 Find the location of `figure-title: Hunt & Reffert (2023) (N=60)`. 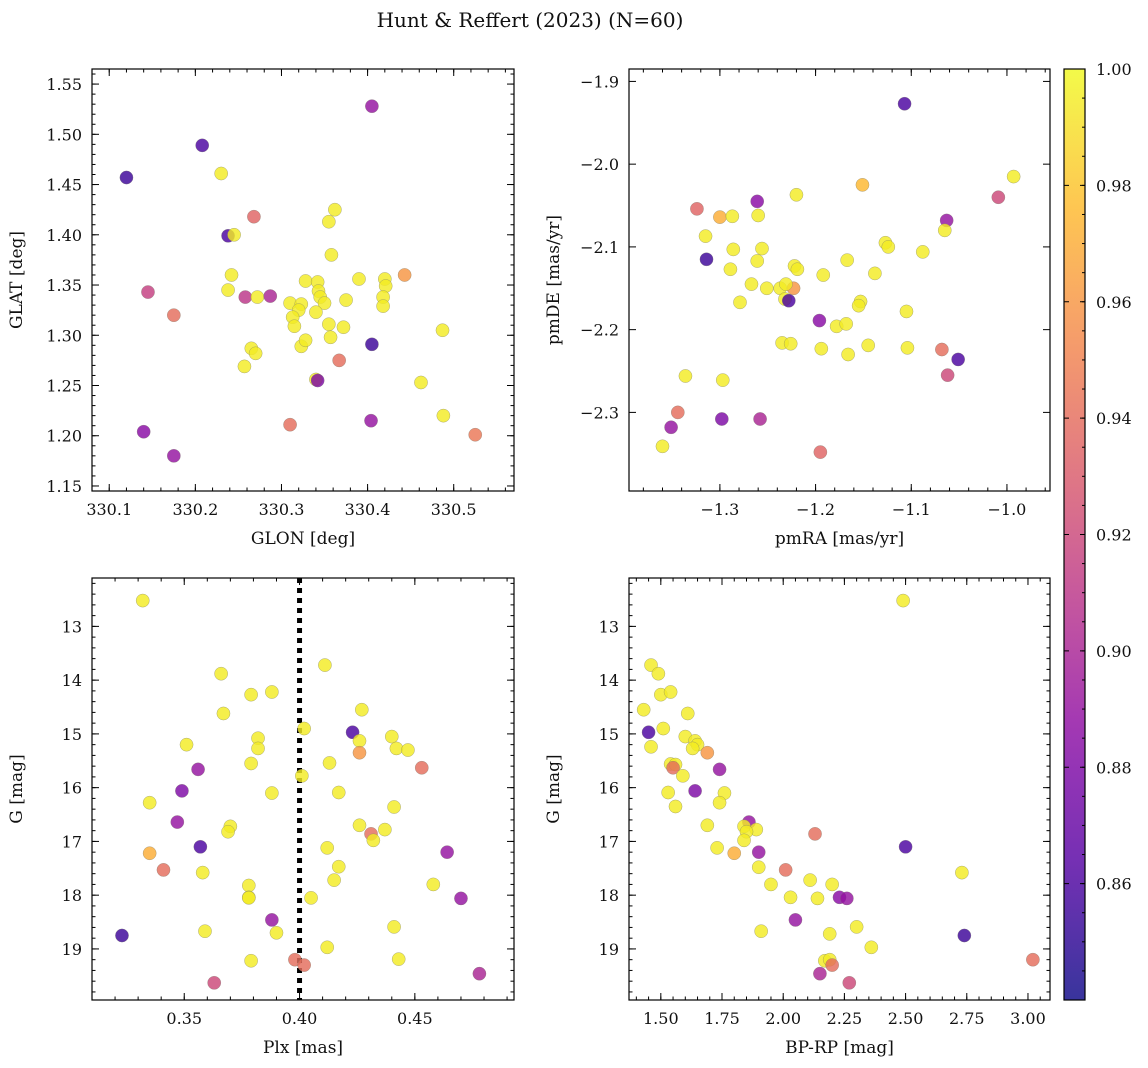

figure-title: Hunt & Reffert (2023) (N=60) is located at coordinates (530, 20).